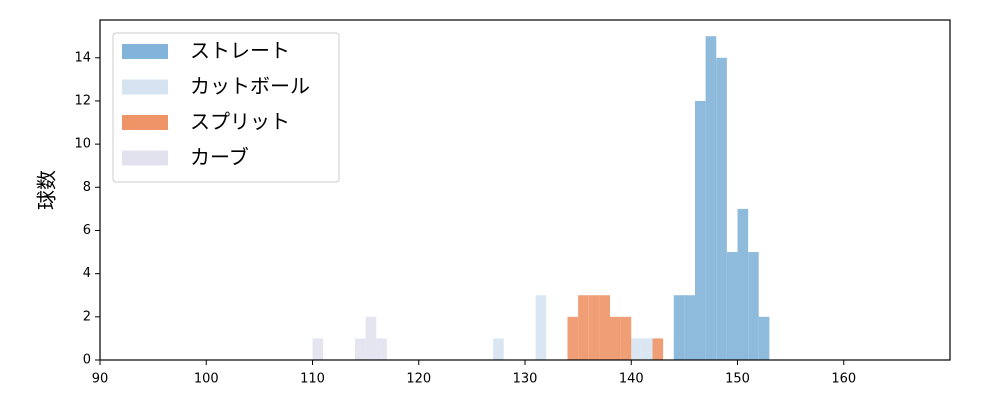  Describe the element at coordinates (631, 379) in the screenshot. I see `x-tick-label: 140` at that location.